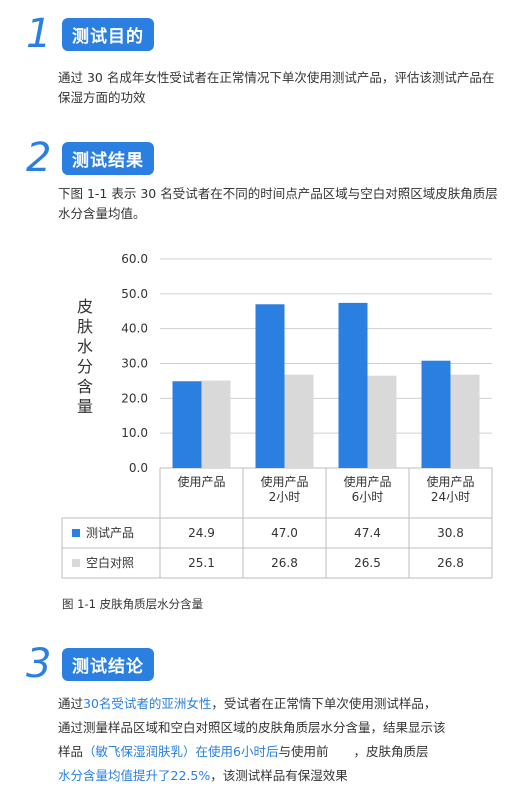  Describe the element at coordinates (450, 497) in the screenshot. I see `x-category-label: 24小时` at that location.